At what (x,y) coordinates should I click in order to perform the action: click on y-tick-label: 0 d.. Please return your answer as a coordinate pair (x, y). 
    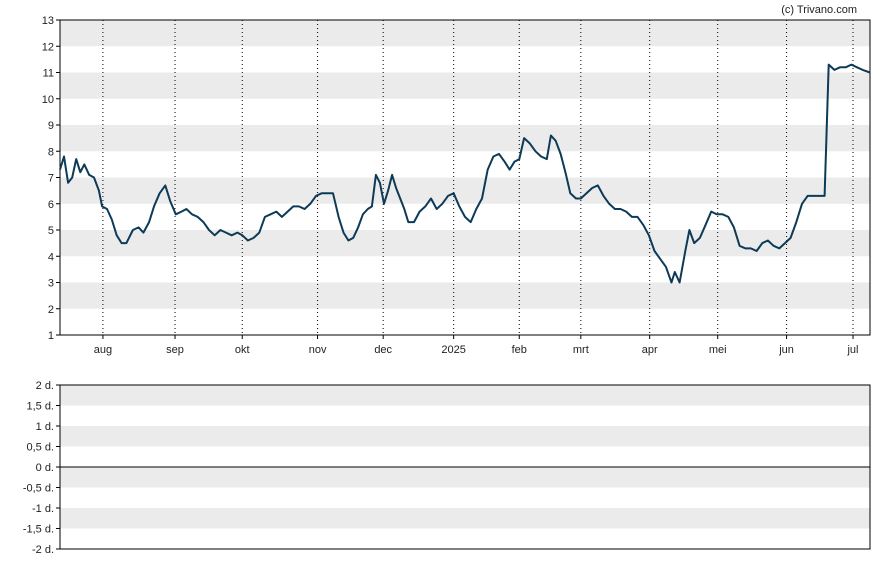
    Looking at the image, I should click on (45, 468).